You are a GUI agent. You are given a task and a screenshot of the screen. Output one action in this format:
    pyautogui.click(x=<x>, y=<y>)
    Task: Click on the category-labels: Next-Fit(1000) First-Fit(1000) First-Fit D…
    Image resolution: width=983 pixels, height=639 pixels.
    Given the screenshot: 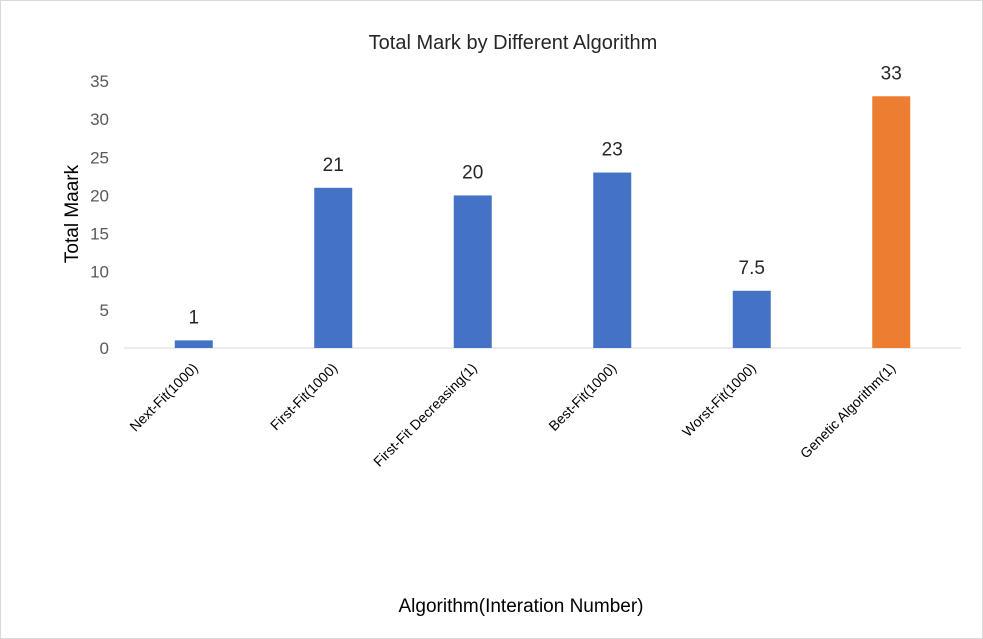 What is the action you would take?
    pyautogui.click(x=512, y=415)
    